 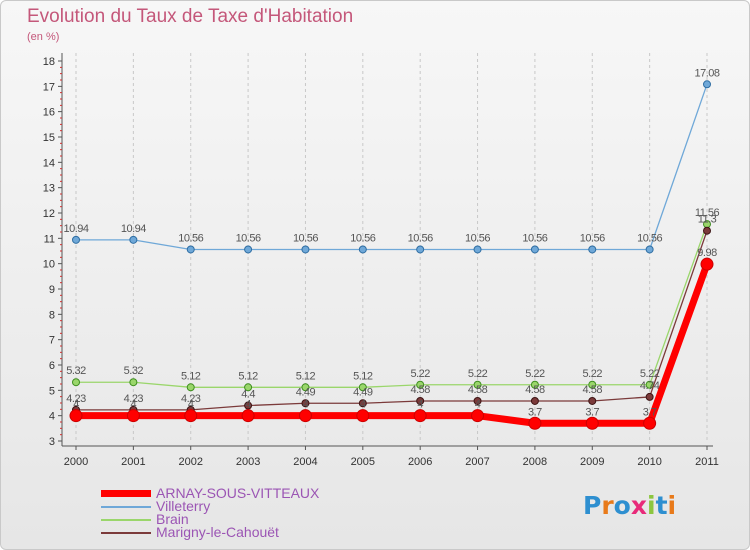 I want to click on chart-title: Evolution du Taux de Taxe d'Habitation, so click(x=190, y=16).